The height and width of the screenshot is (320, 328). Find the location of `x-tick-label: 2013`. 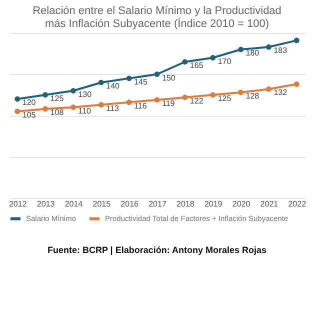

x-tick-label: 2013 is located at coordinates (46, 204).